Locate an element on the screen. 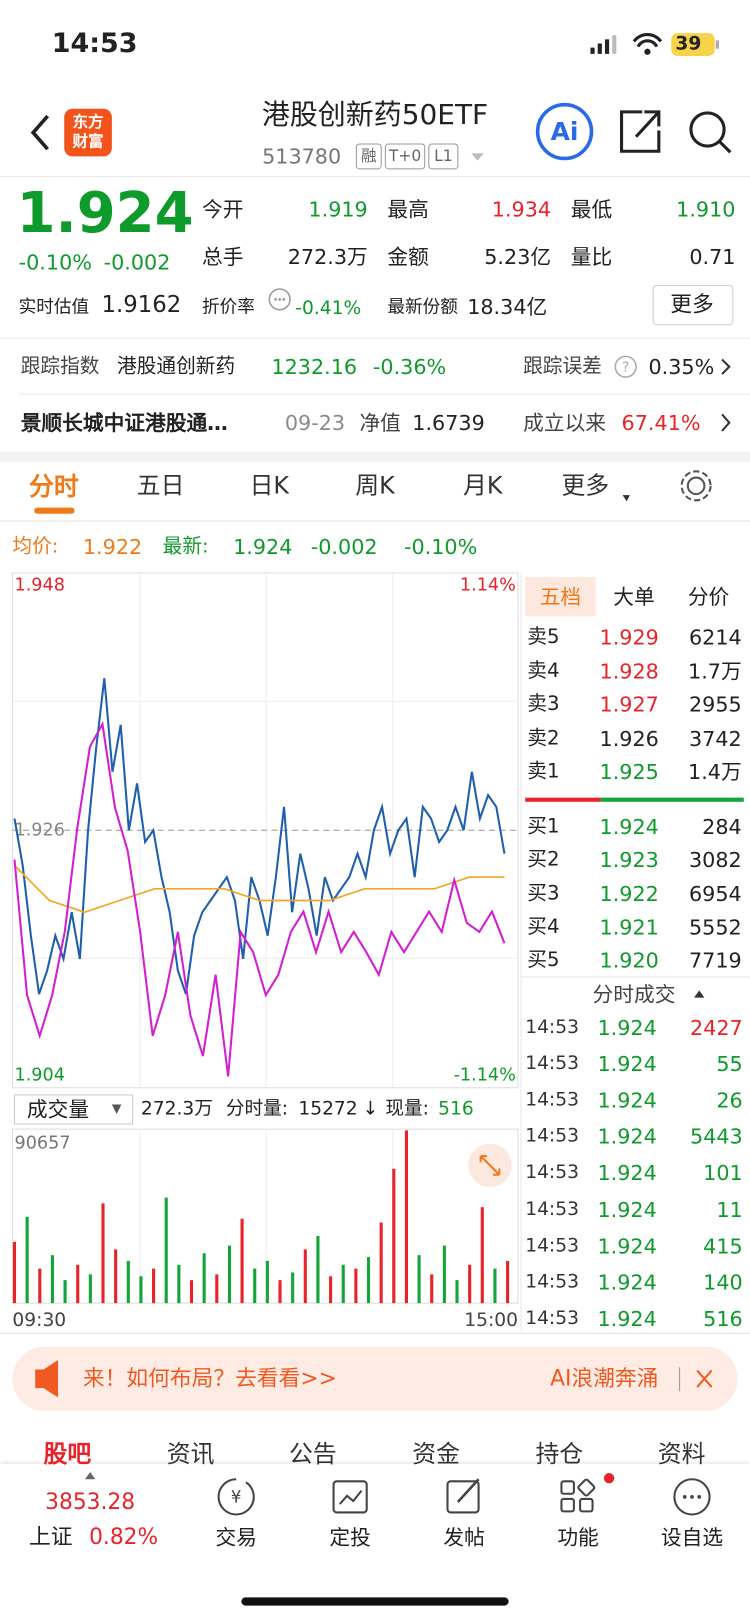  tab: 月K is located at coordinates (482, 486).